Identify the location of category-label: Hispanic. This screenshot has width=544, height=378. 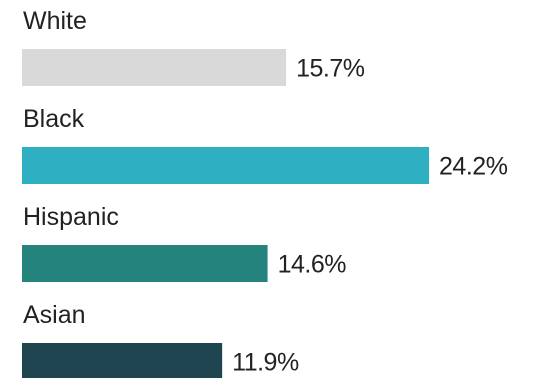
(71, 217).